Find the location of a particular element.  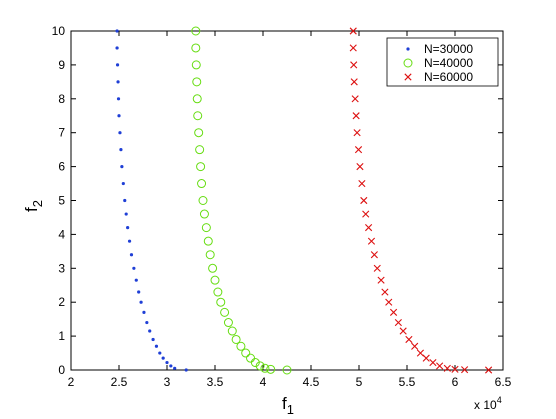

x-multiplier: x 104 is located at coordinates (488, 403).